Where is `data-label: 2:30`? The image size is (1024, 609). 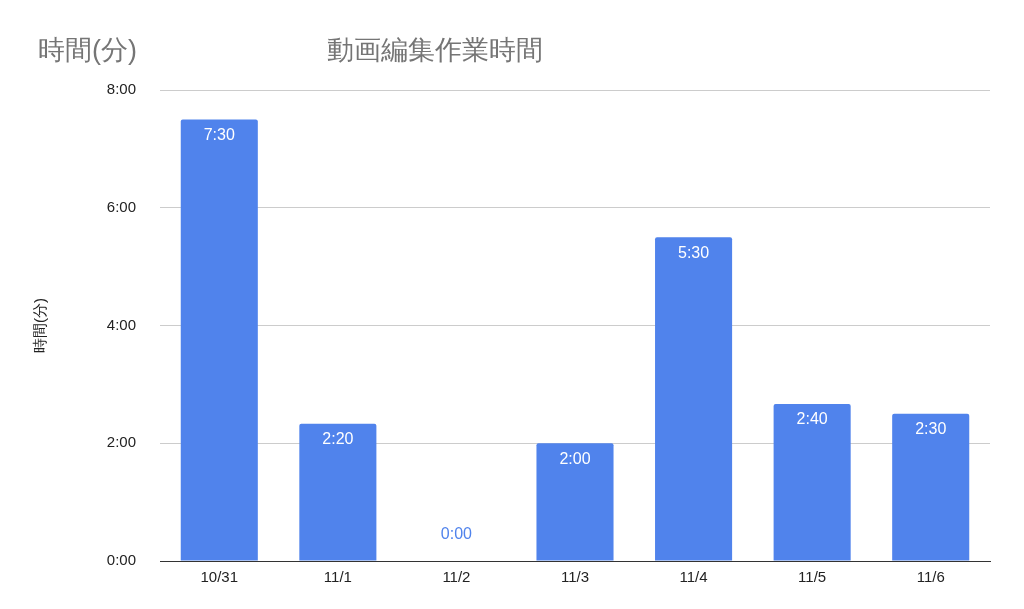
data-label: 2:30 is located at coordinates (931, 429).